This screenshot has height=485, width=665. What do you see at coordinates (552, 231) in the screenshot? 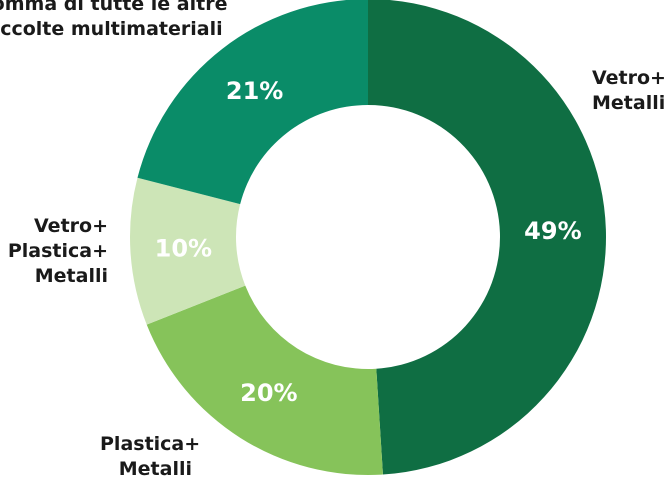
I see `value-label-vetro-metalli: 49%` at bounding box center [552, 231].